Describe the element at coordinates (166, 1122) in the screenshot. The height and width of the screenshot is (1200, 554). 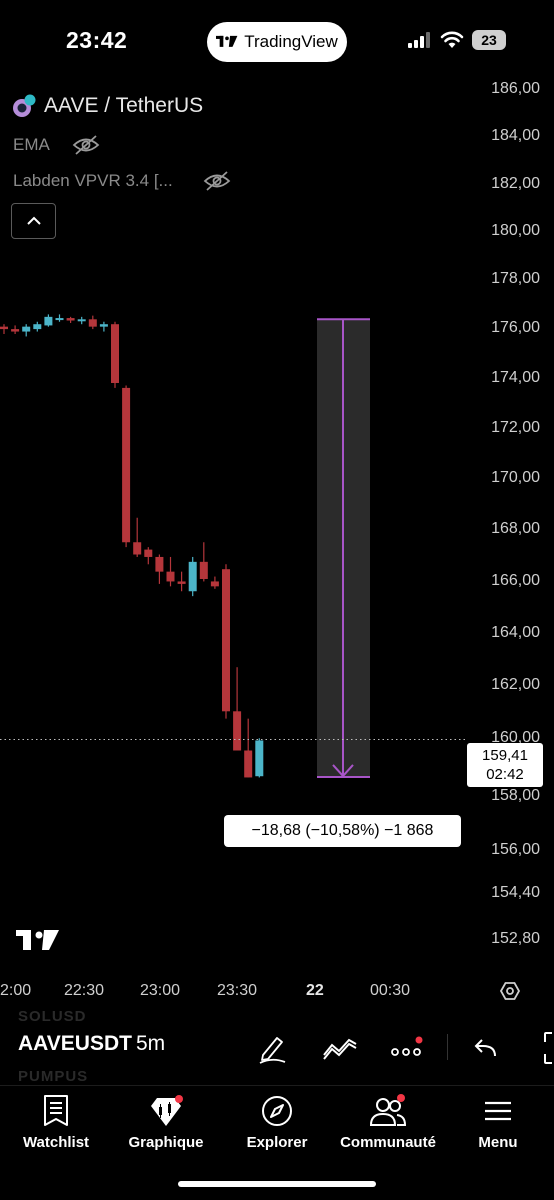
I see `nav-graphique: Graphique` at that location.